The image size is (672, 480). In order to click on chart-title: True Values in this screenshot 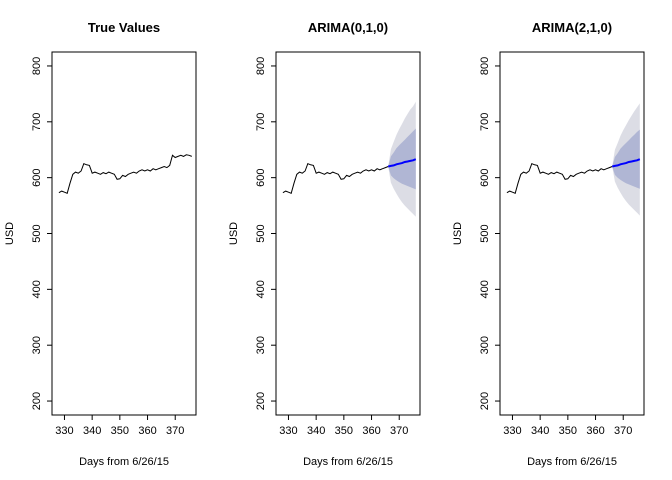, I will do `click(124, 27)`.